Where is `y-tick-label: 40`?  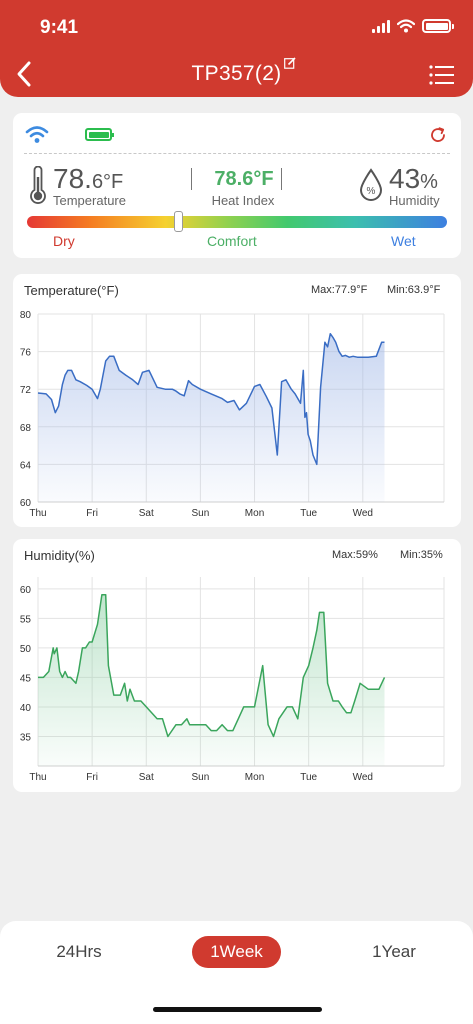 y-tick-label: 40 is located at coordinates (26, 708).